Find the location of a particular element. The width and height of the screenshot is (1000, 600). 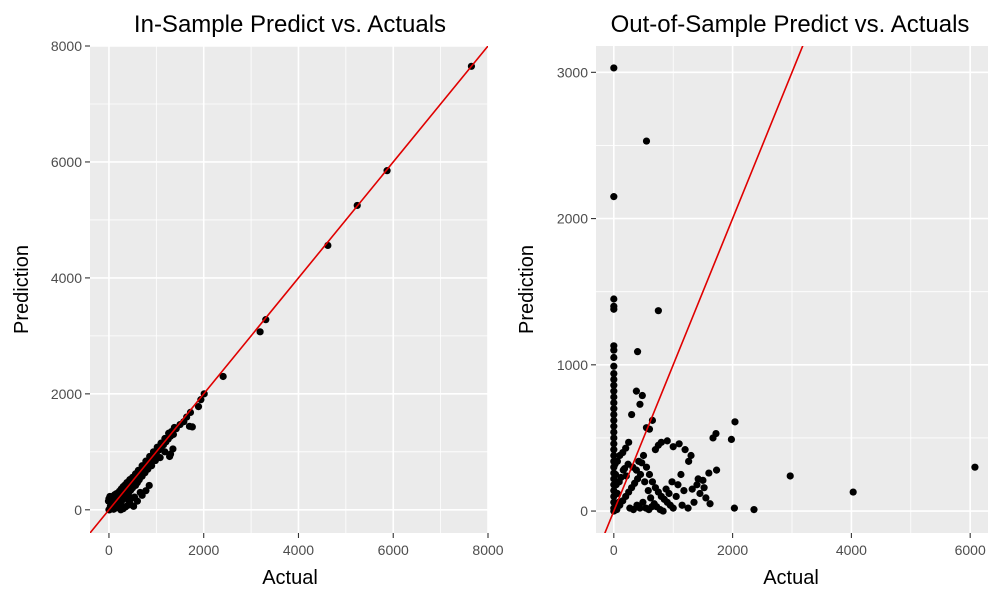

y-tick-label: 4000 is located at coordinates (66, 278).